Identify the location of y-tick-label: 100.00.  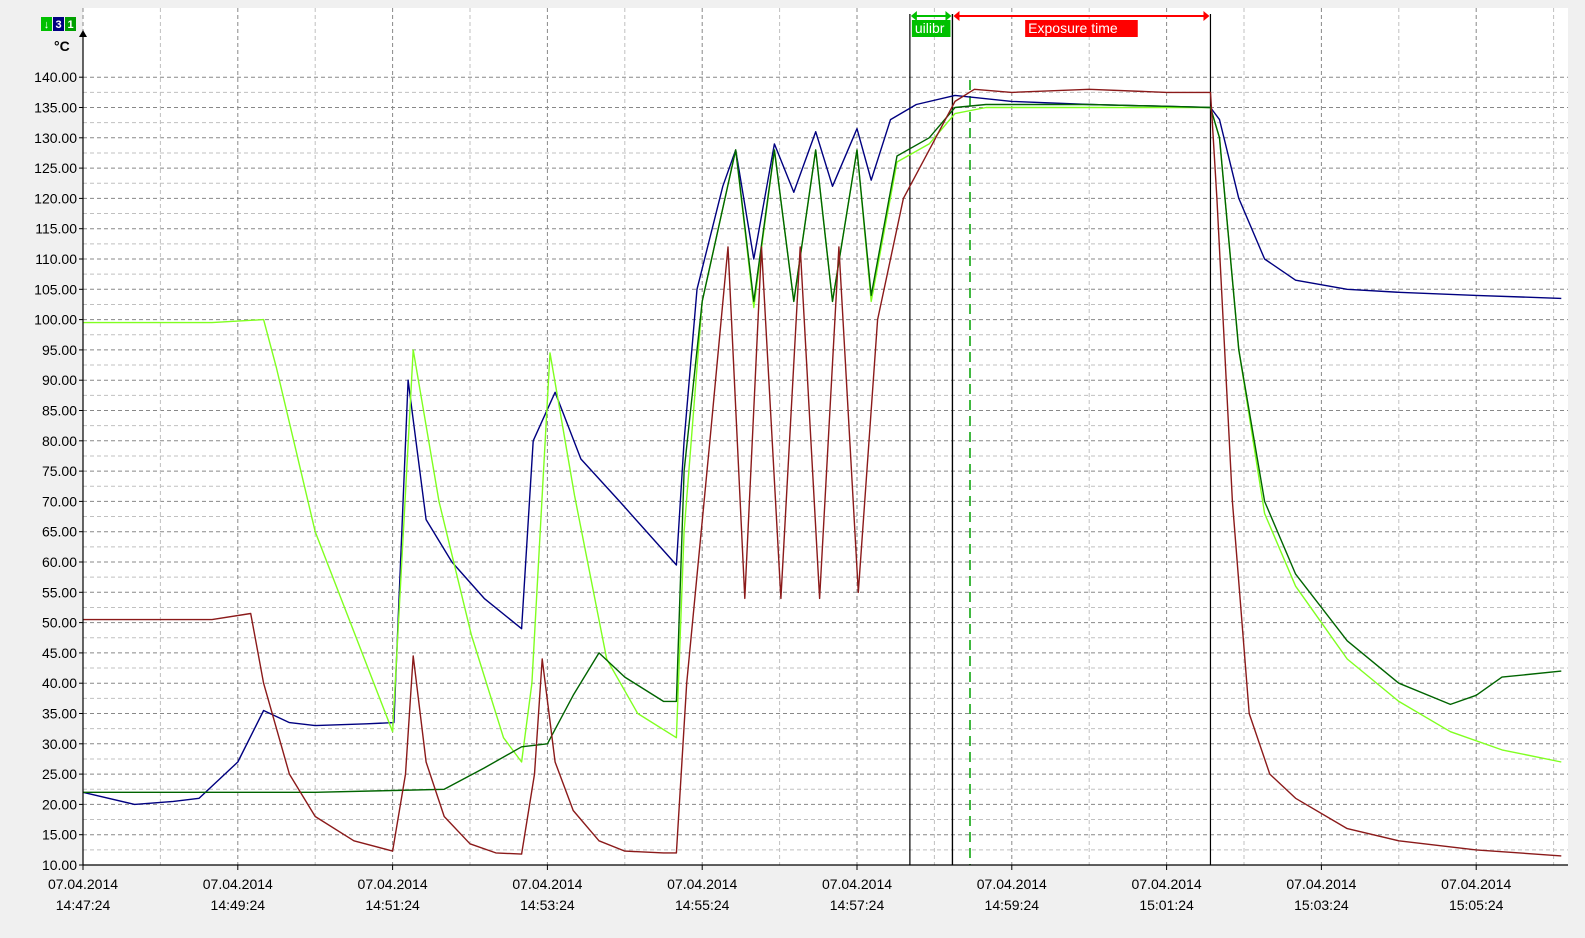
(55, 320).